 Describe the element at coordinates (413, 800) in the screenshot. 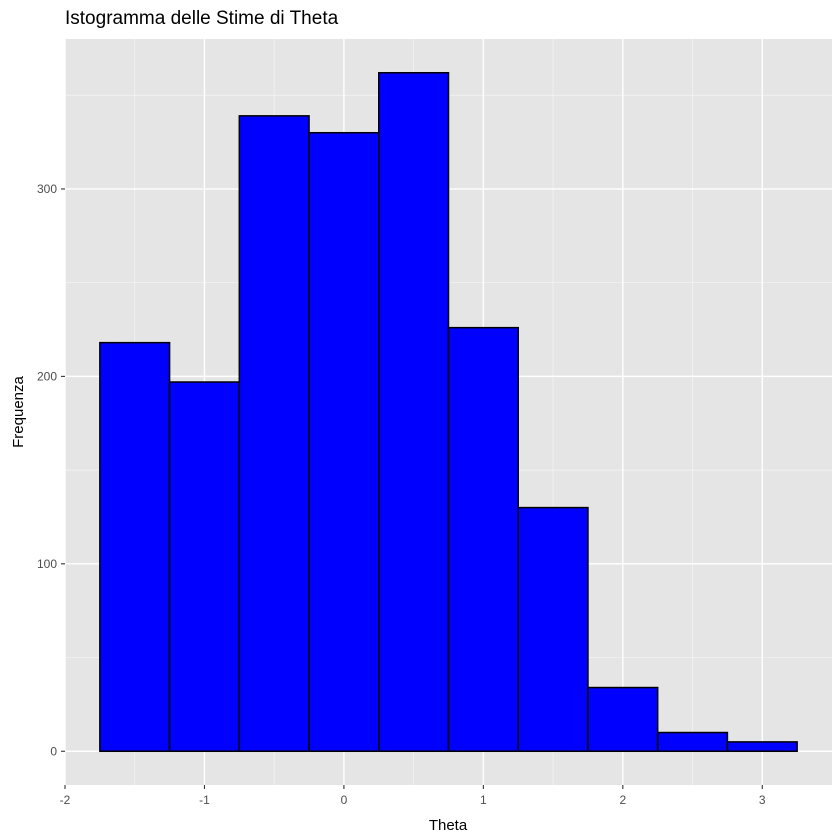

I see `x-axis-tick-labels: -2 -1 0 1 2 3` at that location.